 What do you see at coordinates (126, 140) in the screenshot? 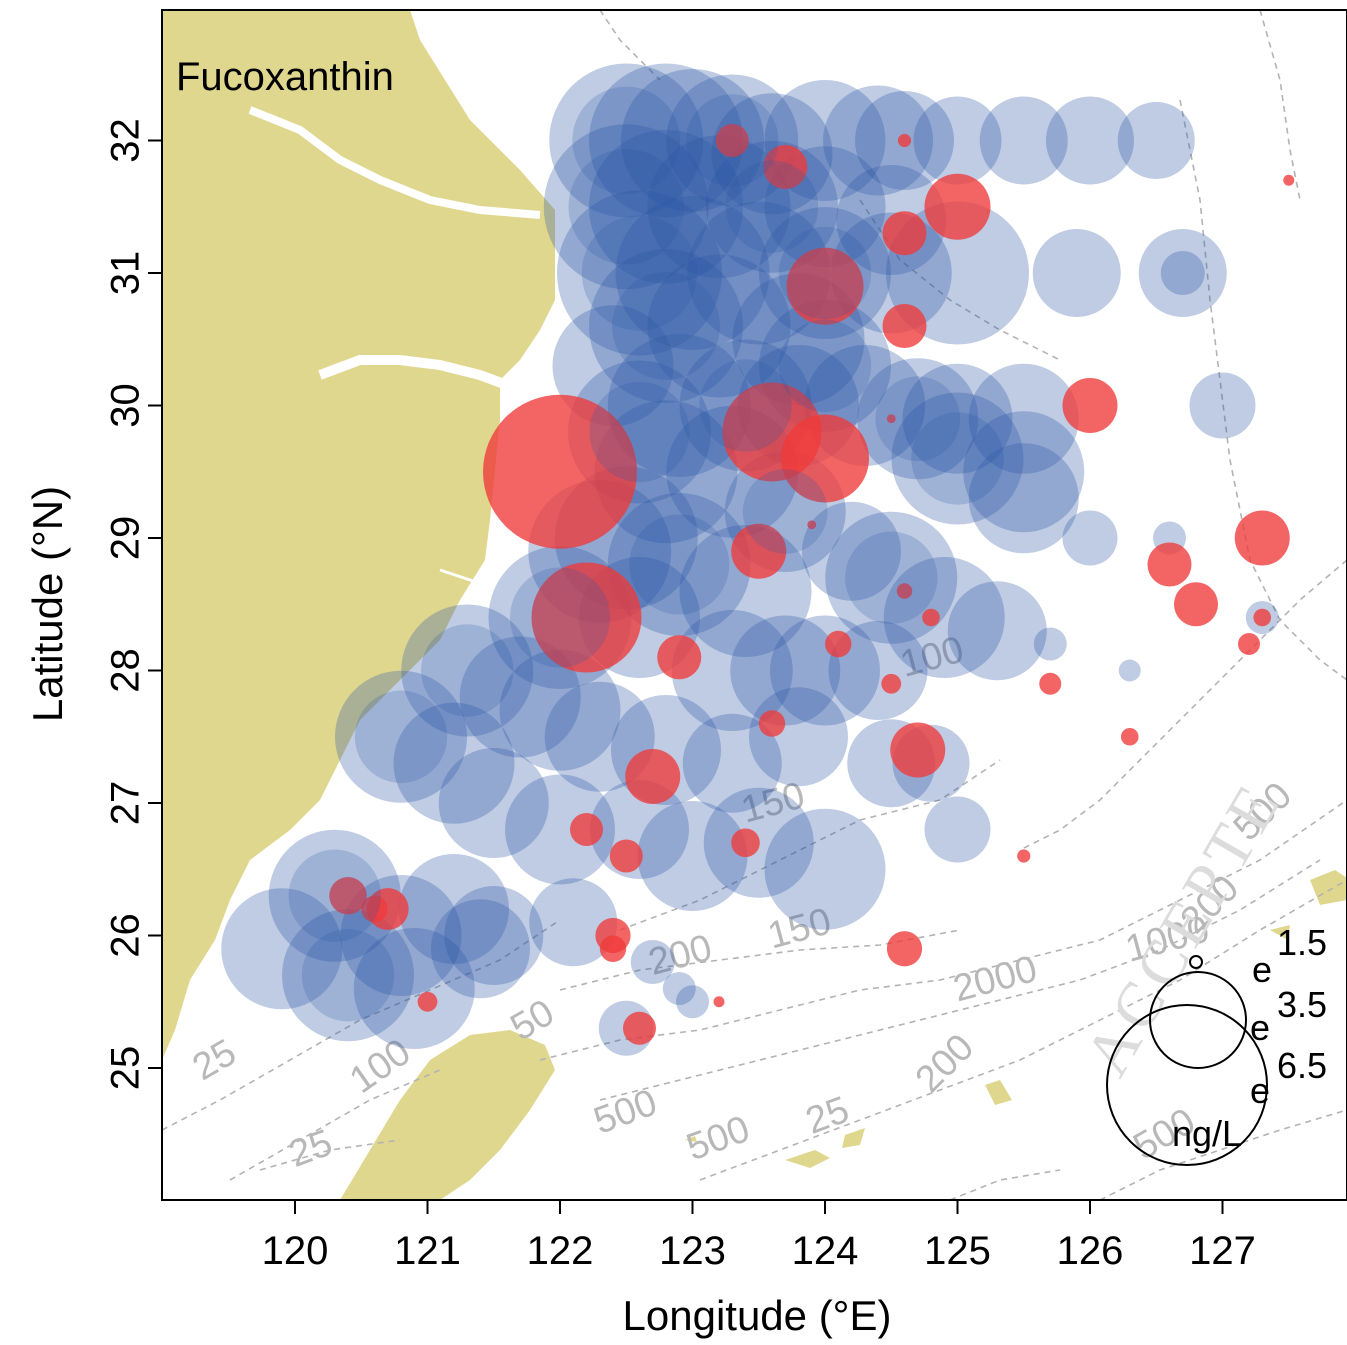
I see `y-tick-label: 32` at bounding box center [126, 140].